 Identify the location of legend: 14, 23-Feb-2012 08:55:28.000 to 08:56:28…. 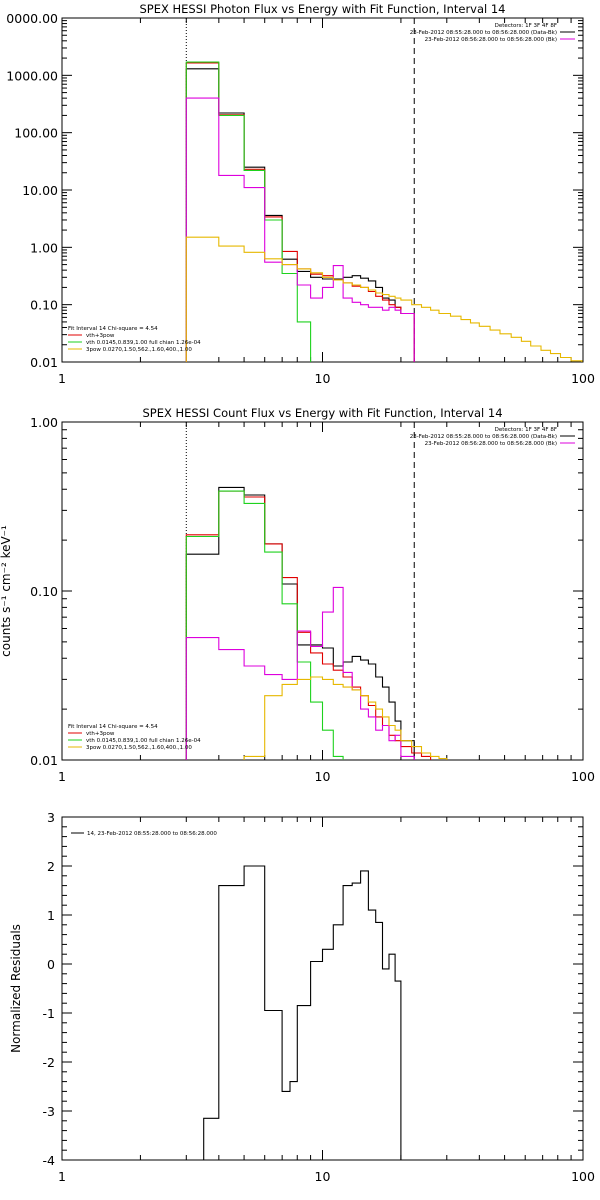
(144, 834).